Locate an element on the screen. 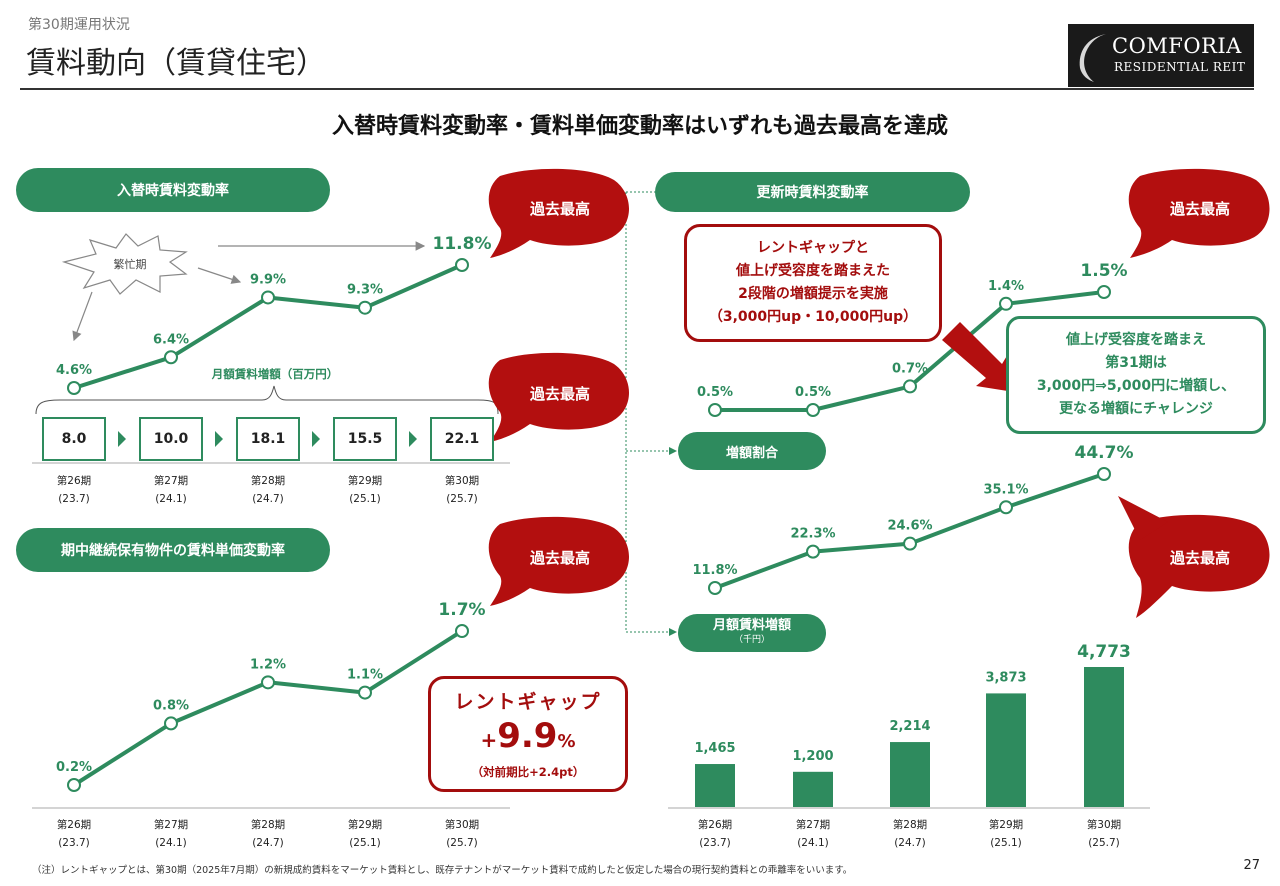  callout-green-line: 更なる増額にチャレンジ is located at coordinates (1136, 409).